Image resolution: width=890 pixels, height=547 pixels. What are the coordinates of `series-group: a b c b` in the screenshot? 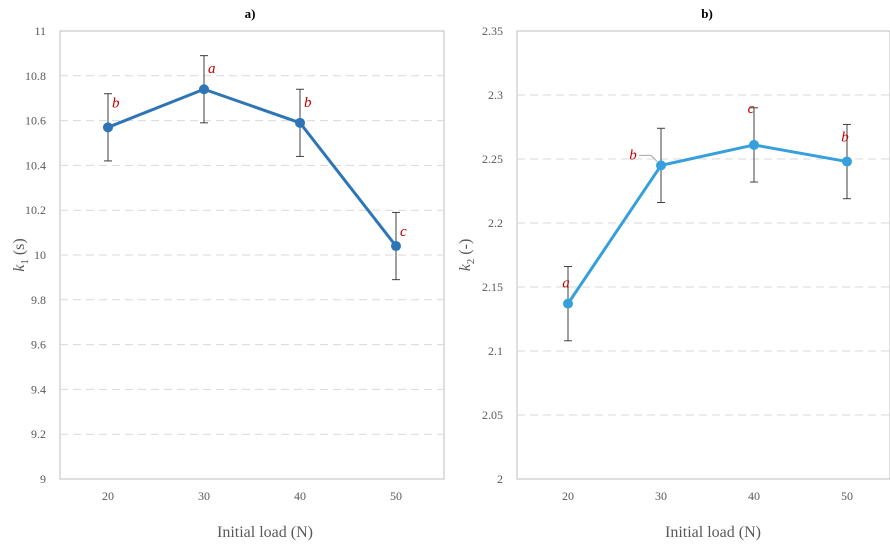 It's located at (707, 221).